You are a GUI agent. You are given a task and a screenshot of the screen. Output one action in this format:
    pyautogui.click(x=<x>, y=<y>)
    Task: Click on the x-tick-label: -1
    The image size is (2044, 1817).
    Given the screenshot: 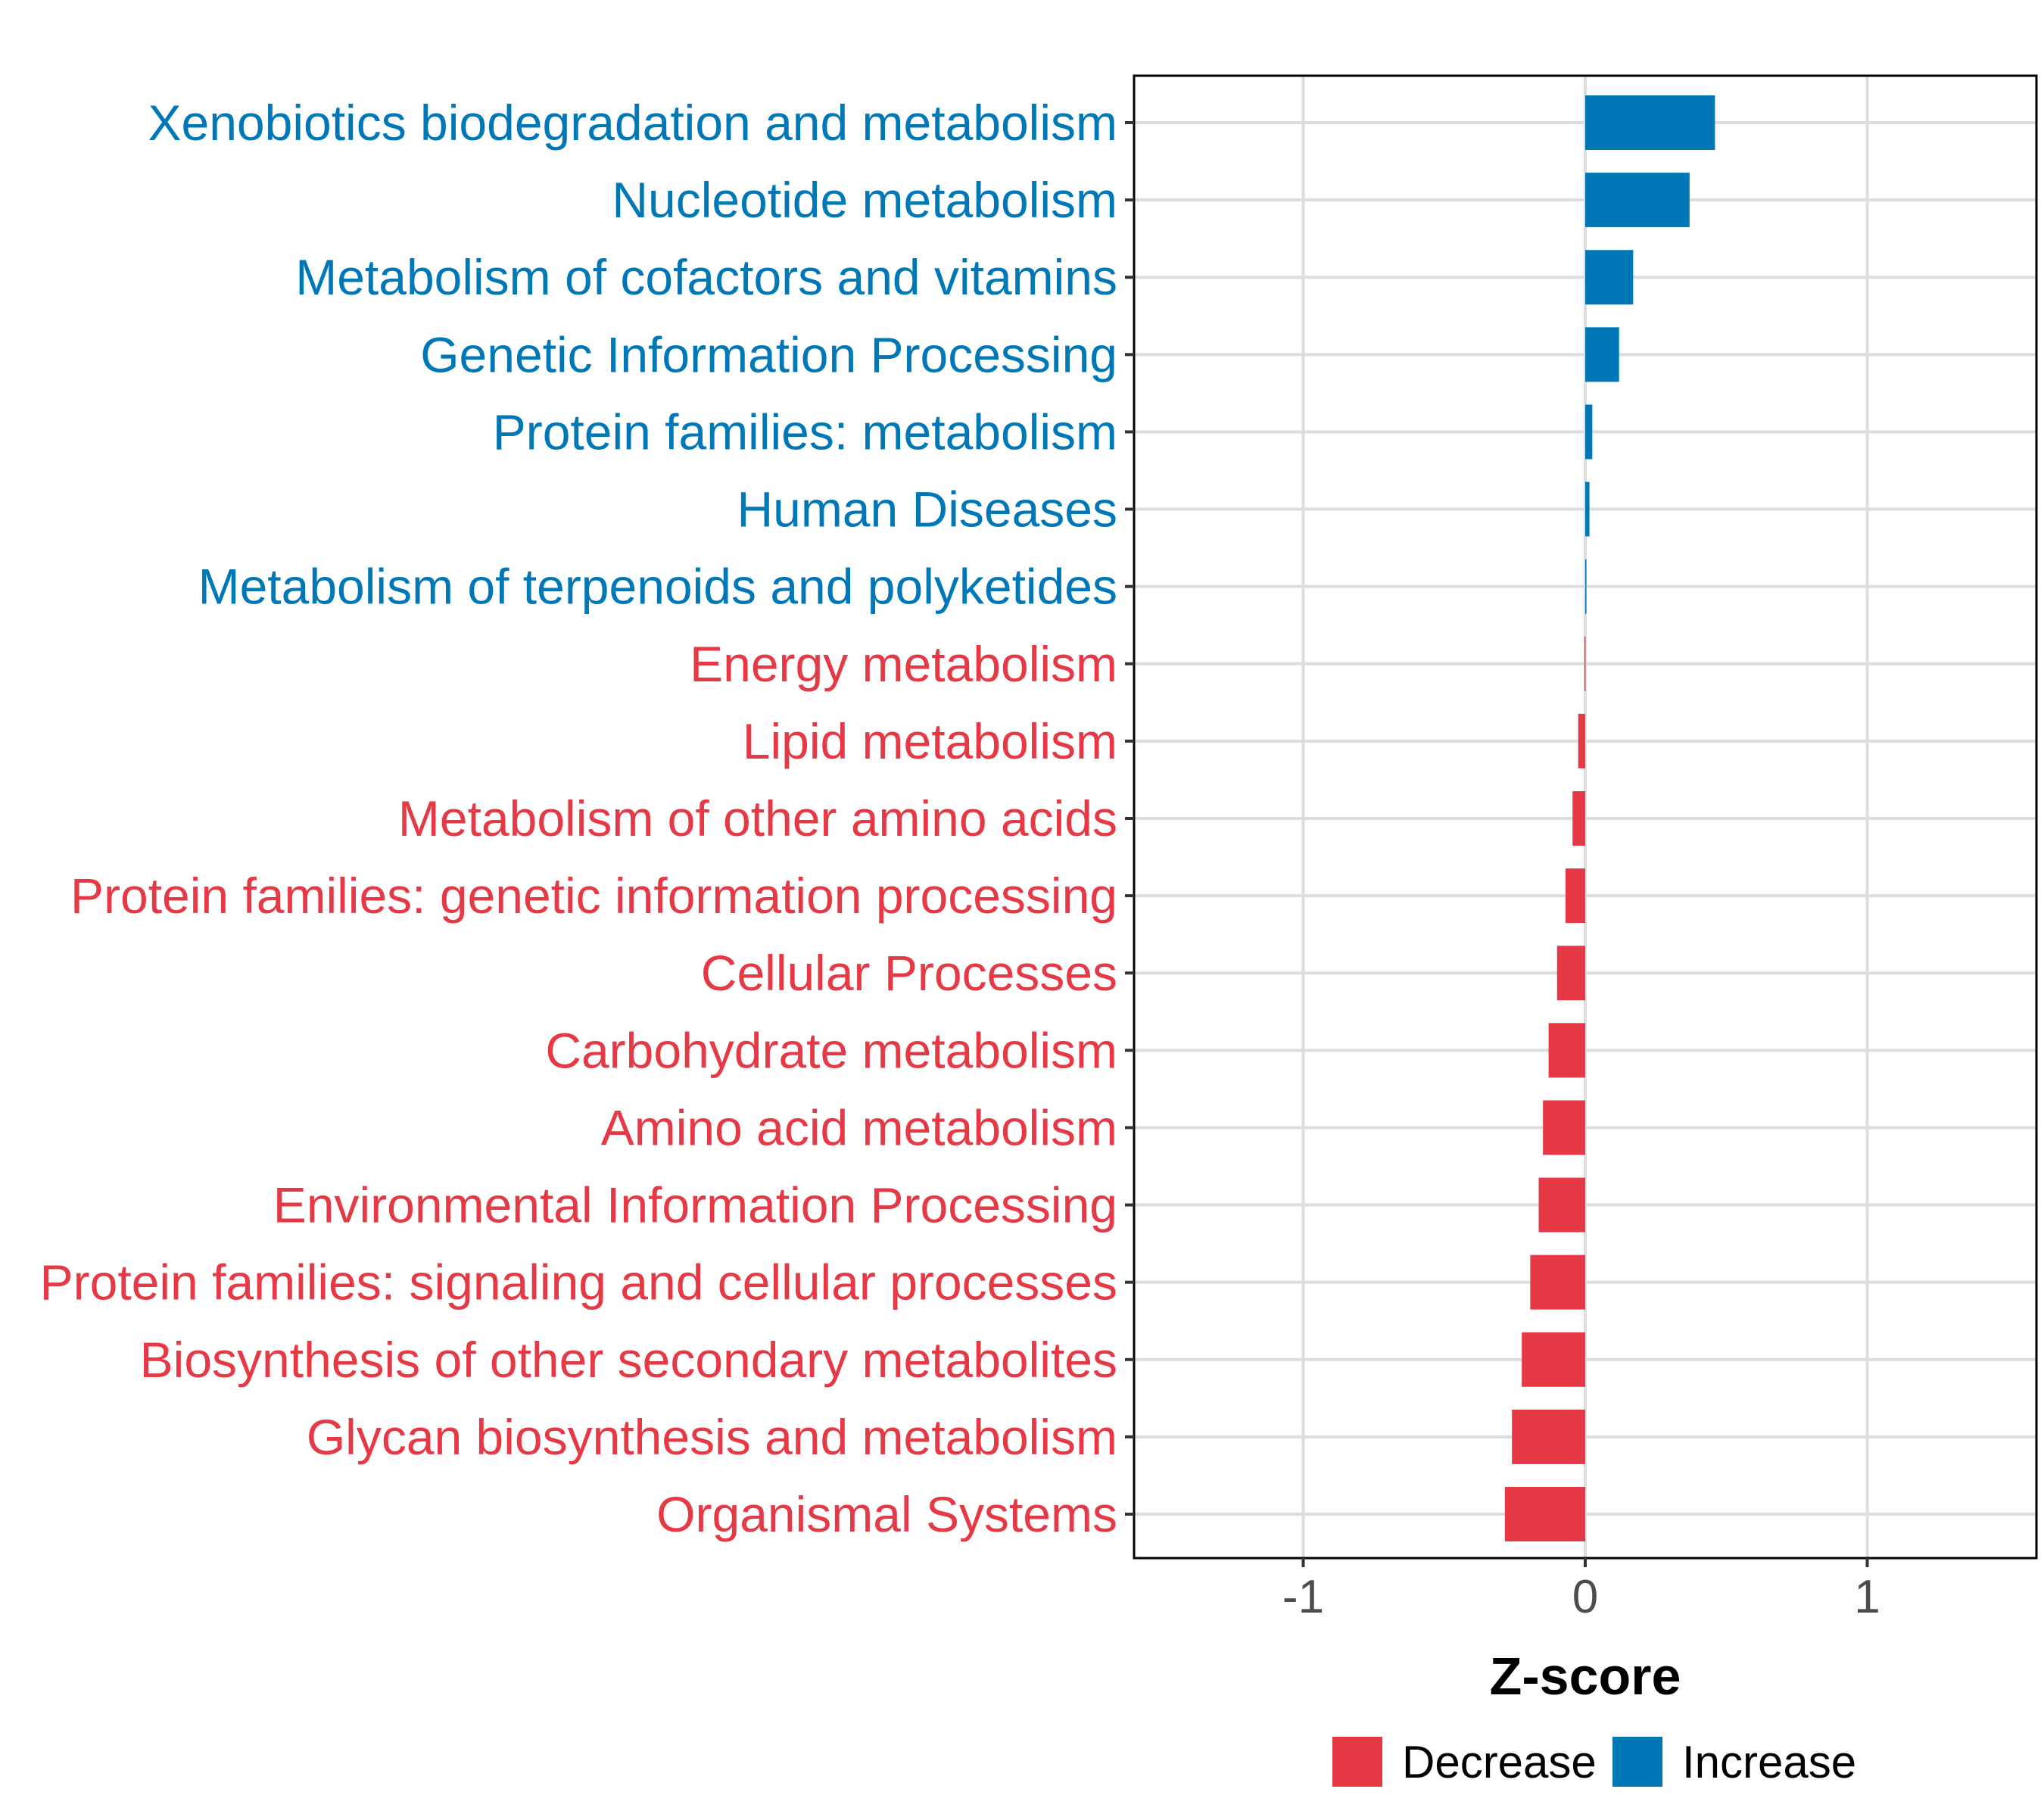 What is the action you would take?
    pyautogui.click(x=1303, y=1597)
    